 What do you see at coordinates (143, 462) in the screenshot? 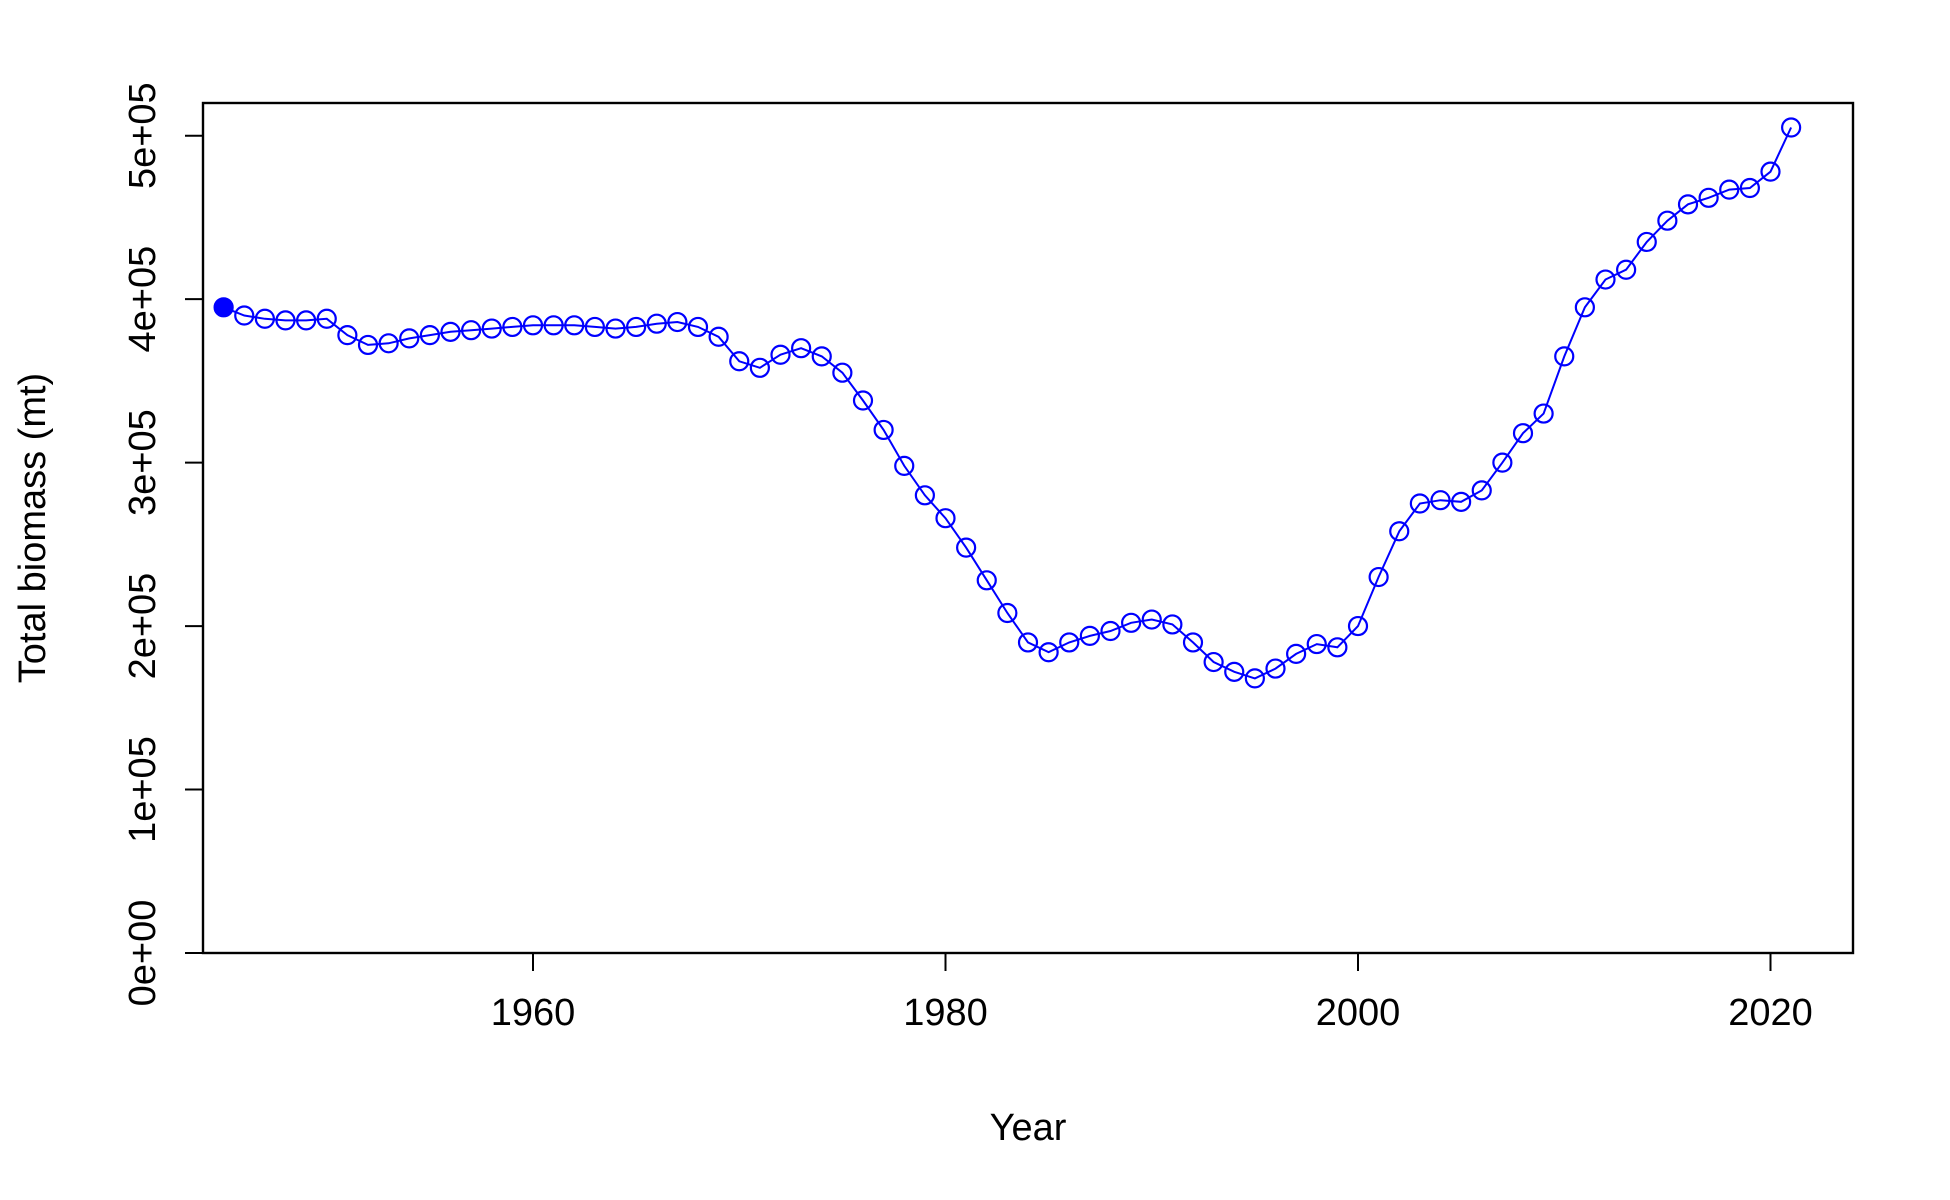
I see `y-tick-label: 3e+05` at bounding box center [143, 462].